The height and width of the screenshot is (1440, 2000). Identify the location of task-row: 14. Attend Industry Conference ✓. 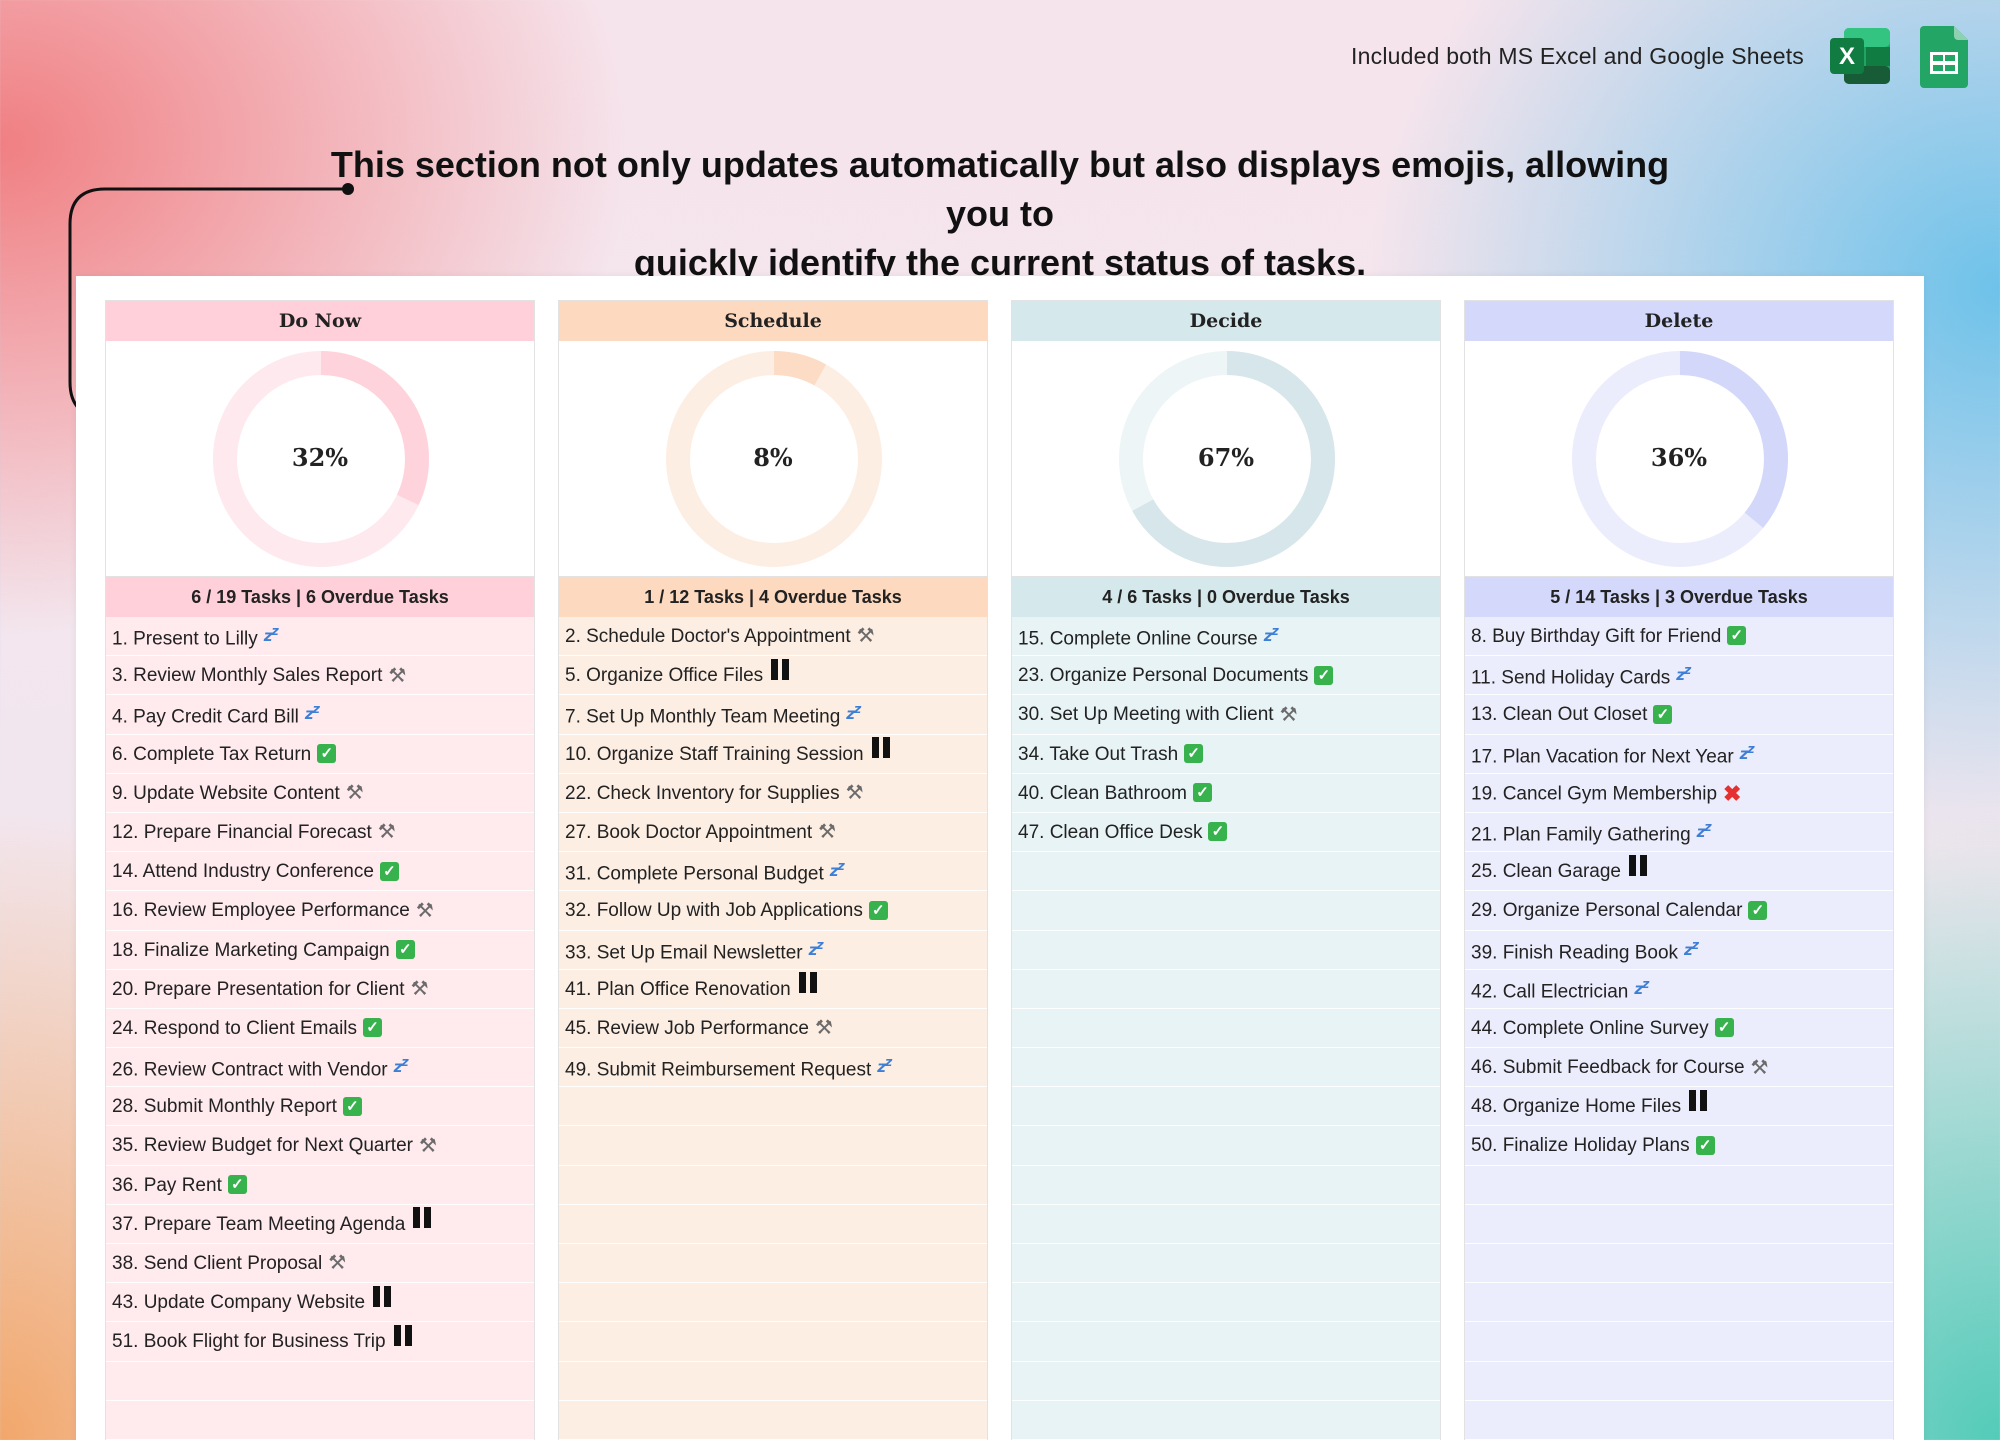
(320, 872).